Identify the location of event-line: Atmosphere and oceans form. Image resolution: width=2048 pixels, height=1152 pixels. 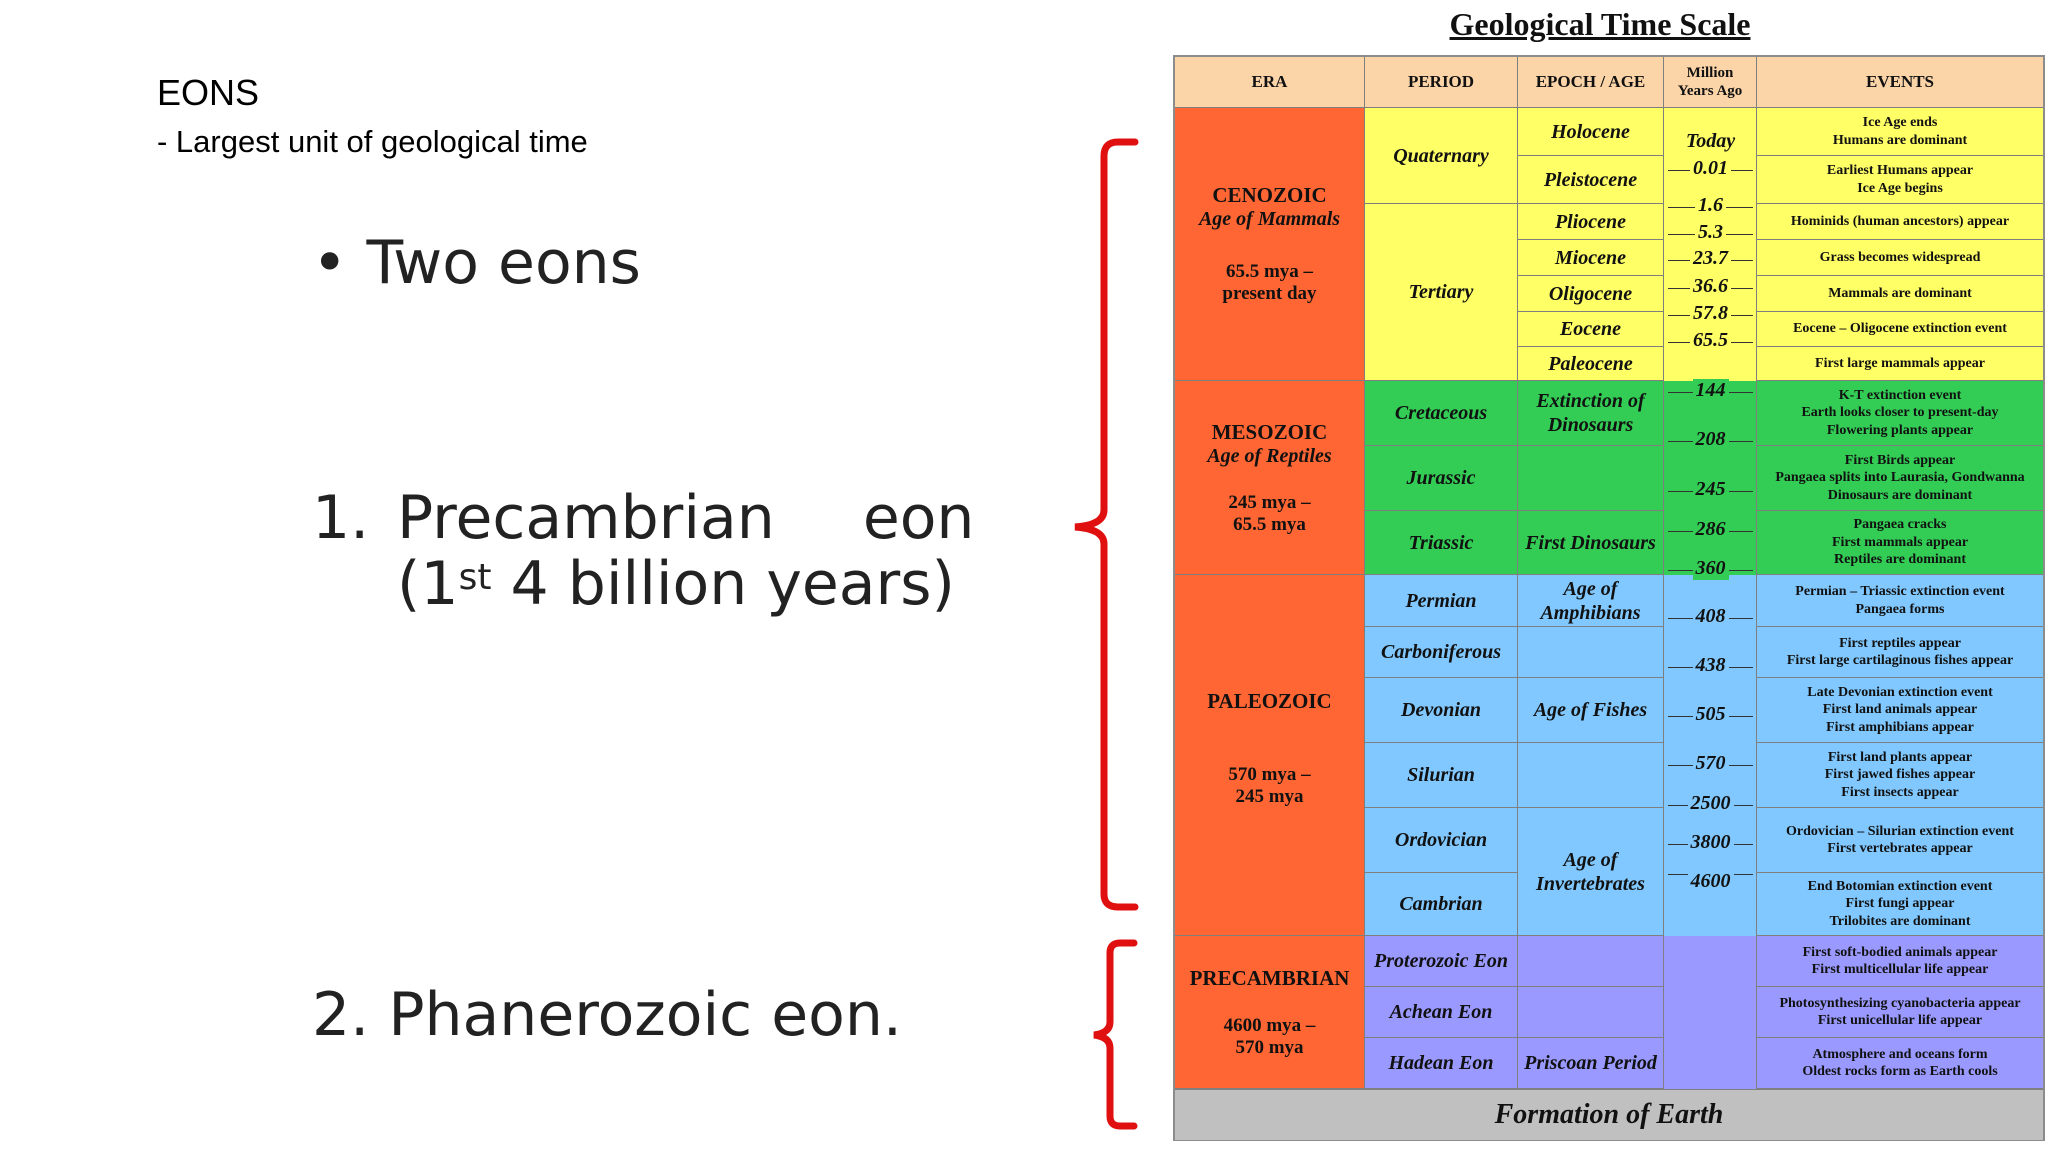
(1900, 1054).